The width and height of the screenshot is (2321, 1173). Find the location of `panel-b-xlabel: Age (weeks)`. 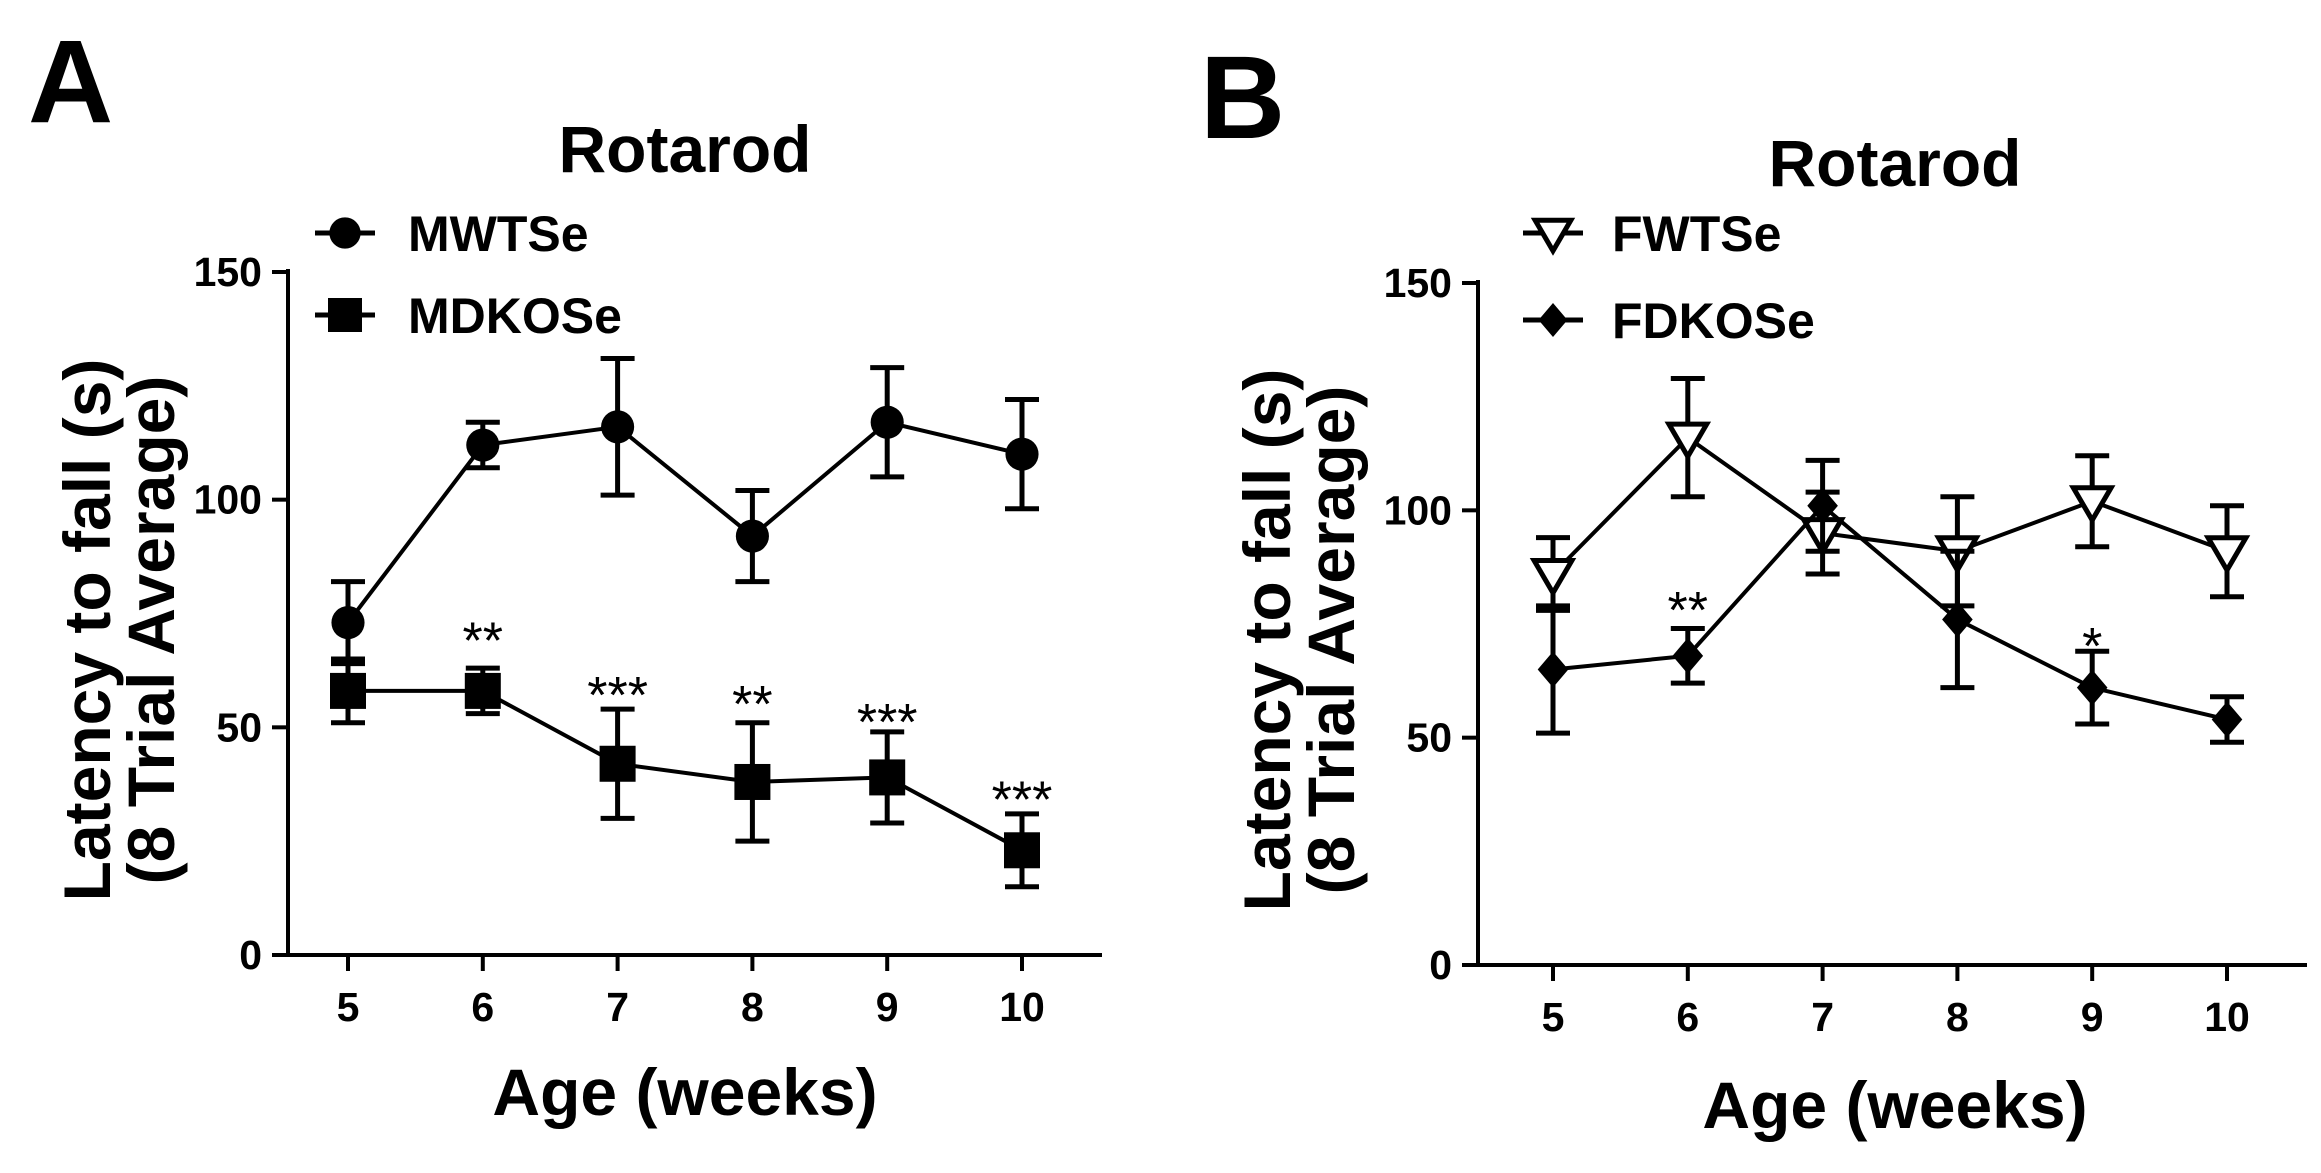

panel-b-xlabel: Age (weeks) is located at coordinates (1894, 1105).